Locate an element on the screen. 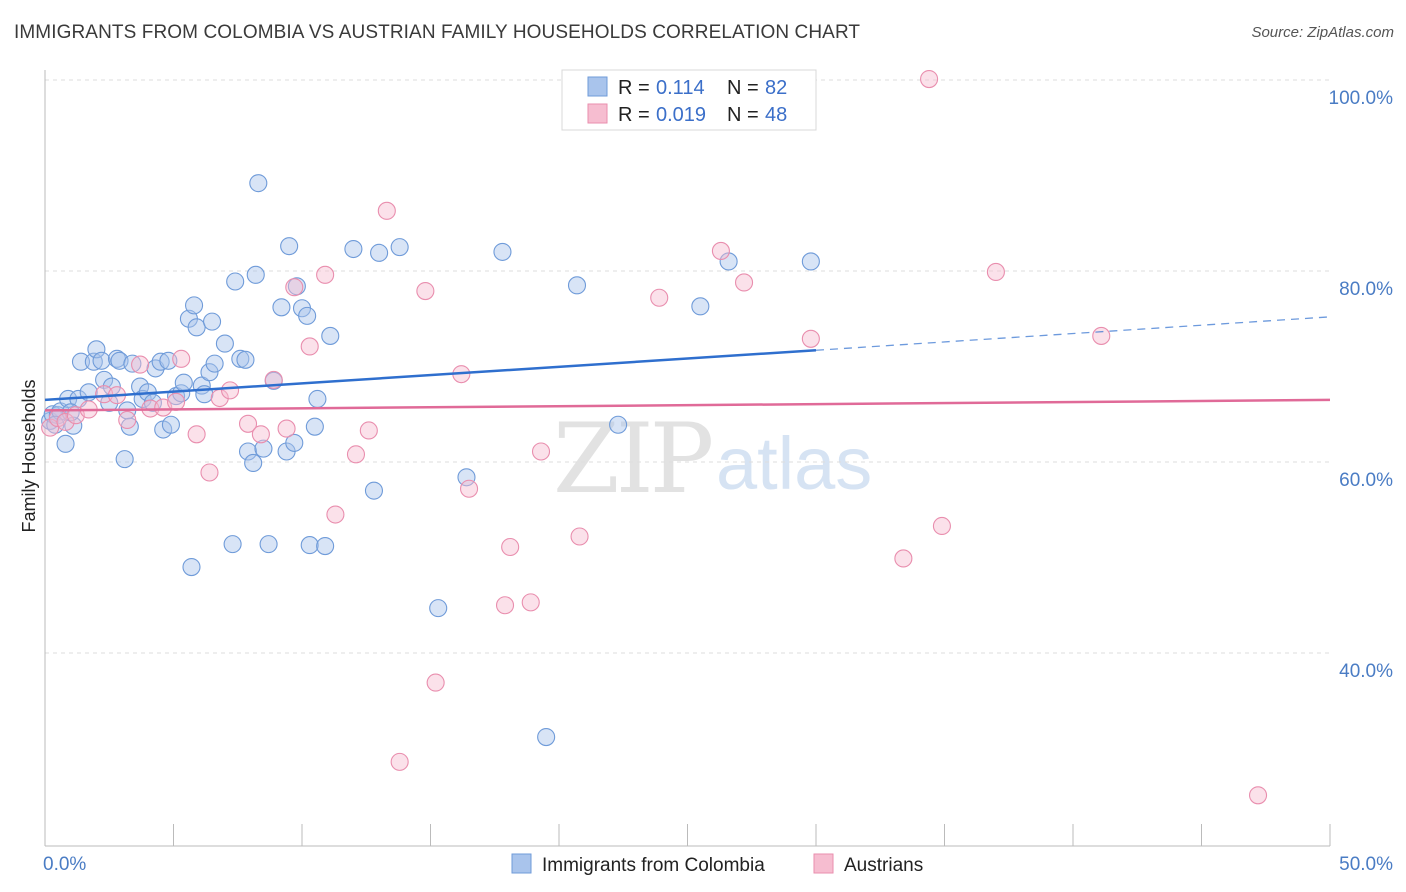  top-legend-swatch-austrians is located at coordinates (597, 113).